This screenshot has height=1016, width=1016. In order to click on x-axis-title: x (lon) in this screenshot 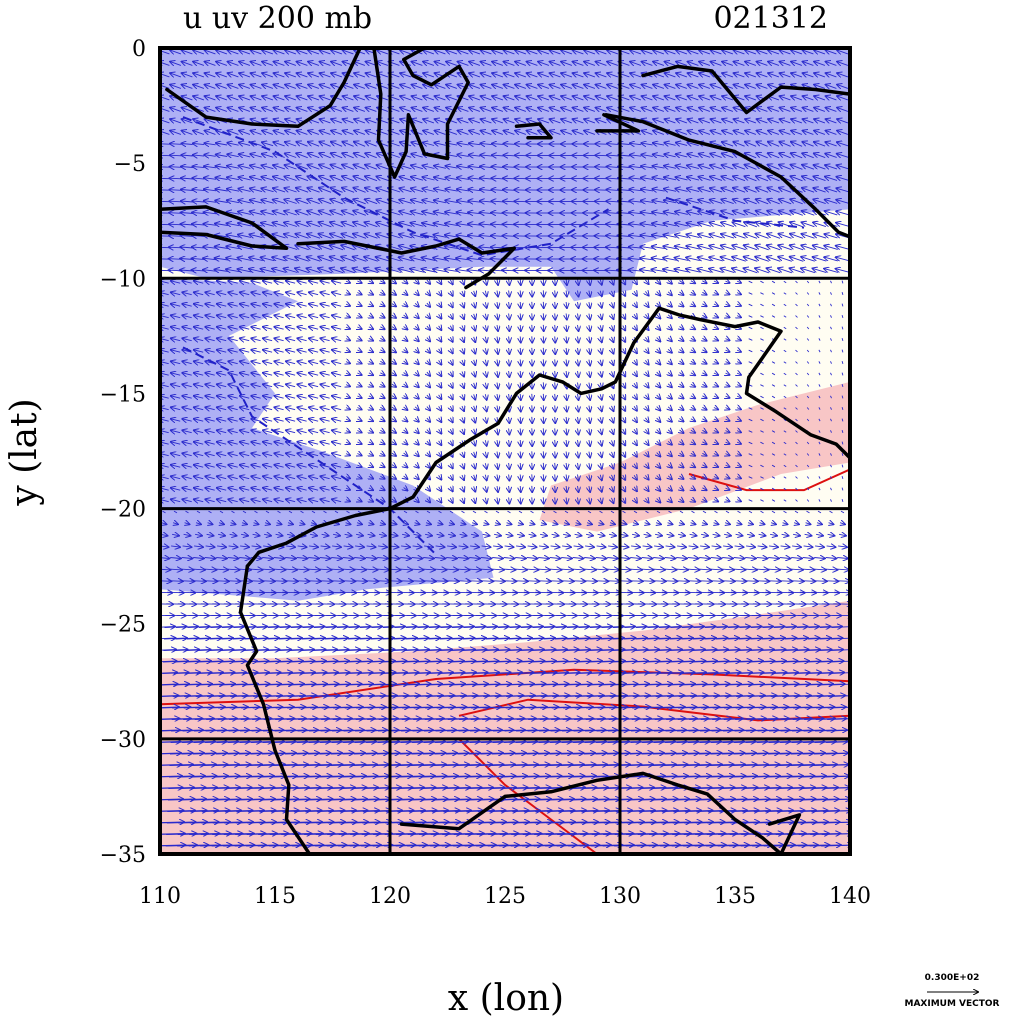, I will do `click(506, 997)`.